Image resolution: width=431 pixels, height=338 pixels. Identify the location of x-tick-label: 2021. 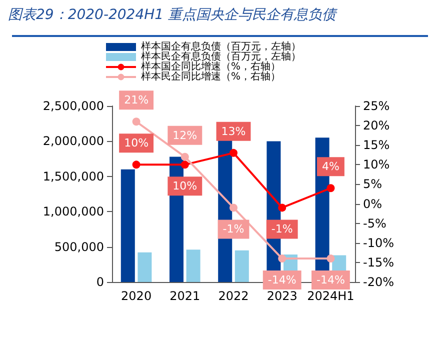
(185, 296).